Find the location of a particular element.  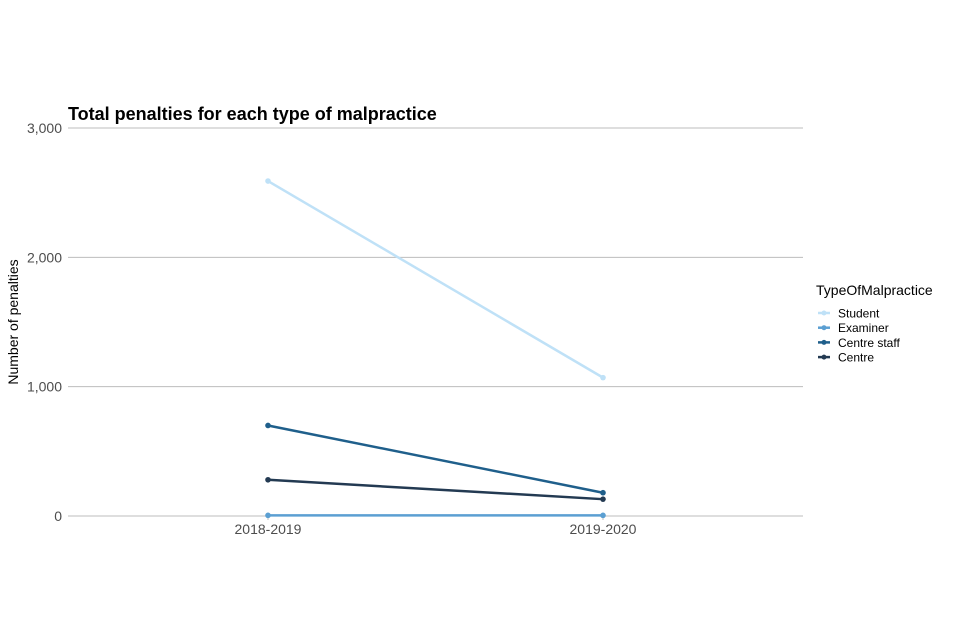

y-tick-labels: 0 1,000 2,000 3,000 is located at coordinates (44, 322).